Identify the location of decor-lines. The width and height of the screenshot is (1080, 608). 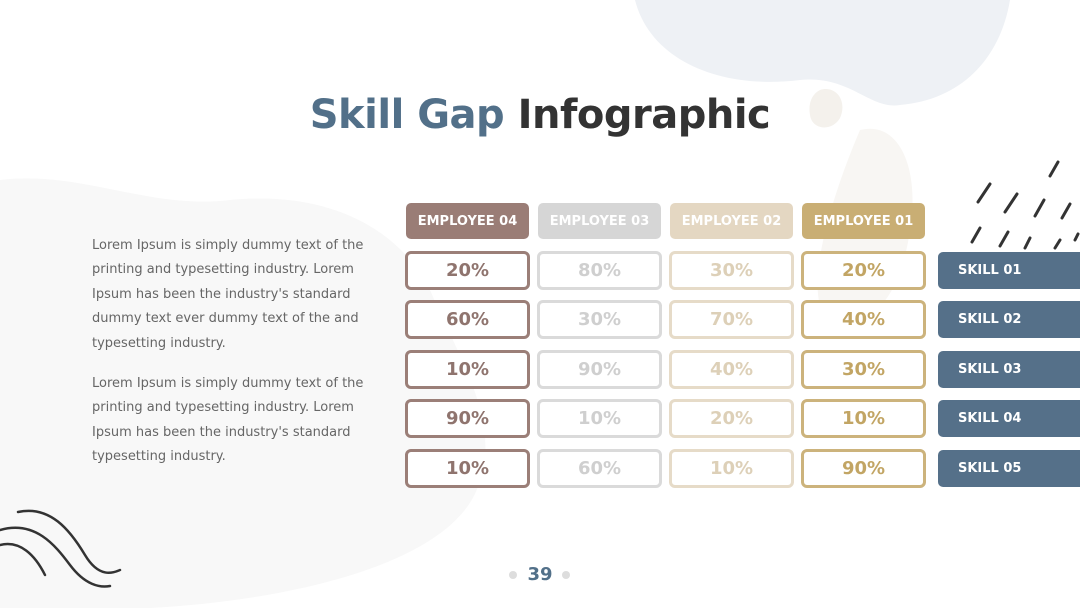
(61, 548).